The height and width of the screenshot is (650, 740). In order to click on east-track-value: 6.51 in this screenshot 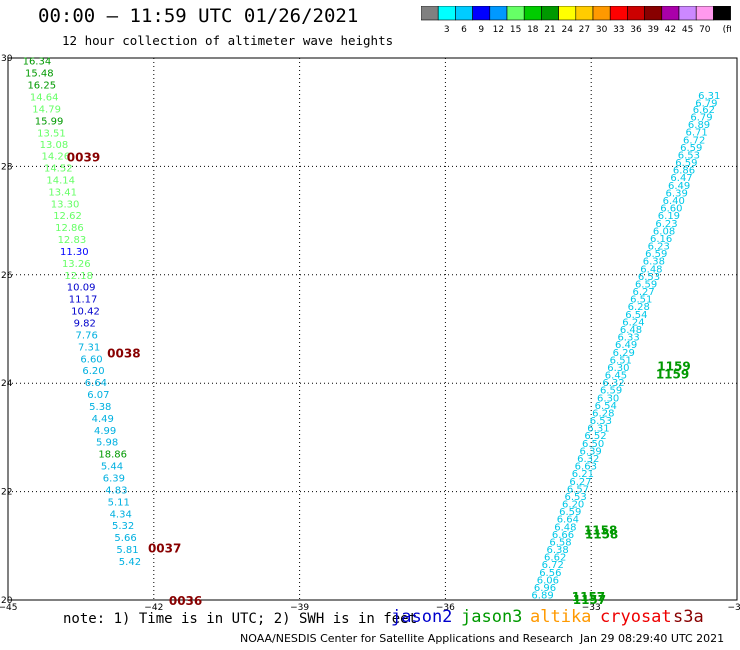, I will do `click(641, 300)`.